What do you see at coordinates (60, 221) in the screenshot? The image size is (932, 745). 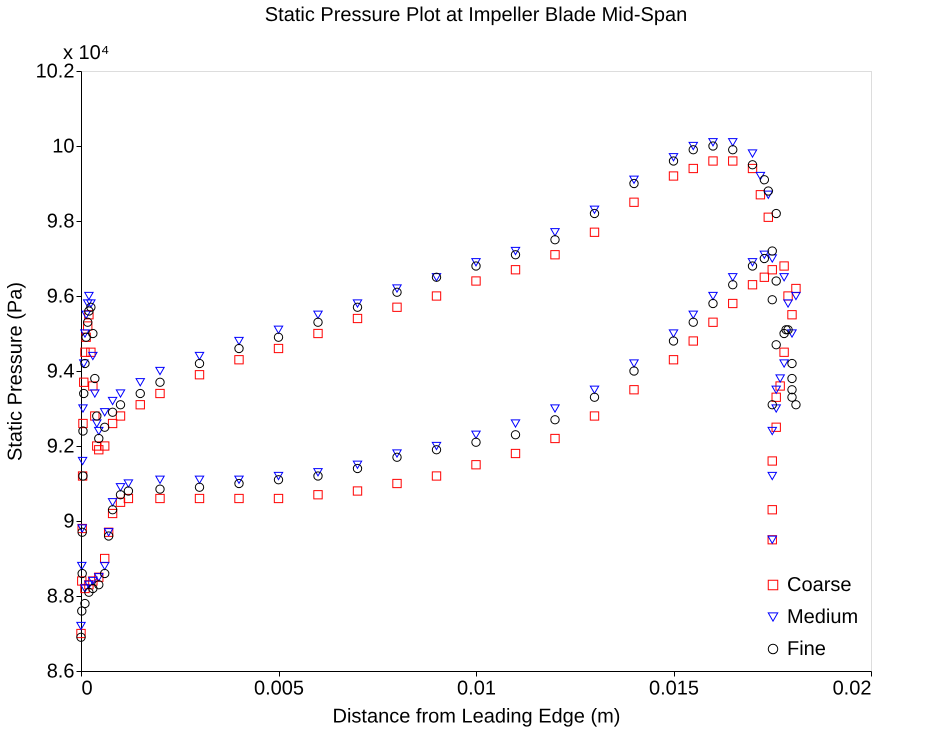 I see `y-tick-label: 9.8` at bounding box center [60, 221].